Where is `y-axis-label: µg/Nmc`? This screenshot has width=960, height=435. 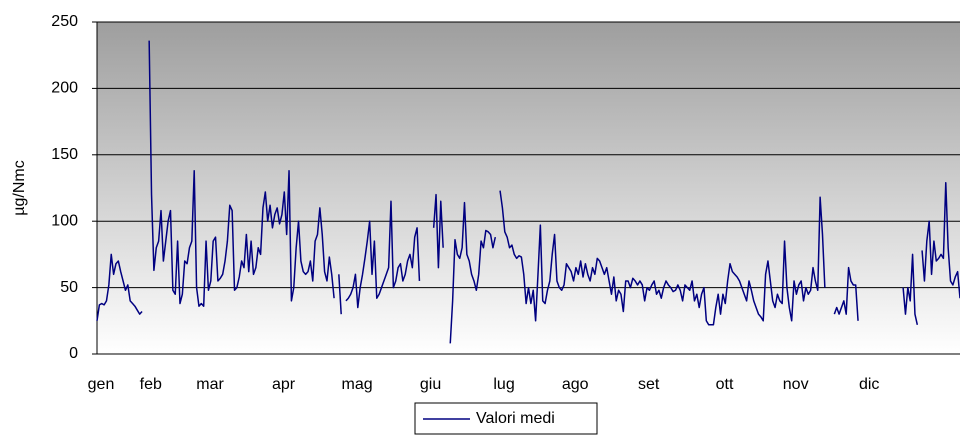
y-axis-label: µg/Nmc is located at coordinates (19, 187).